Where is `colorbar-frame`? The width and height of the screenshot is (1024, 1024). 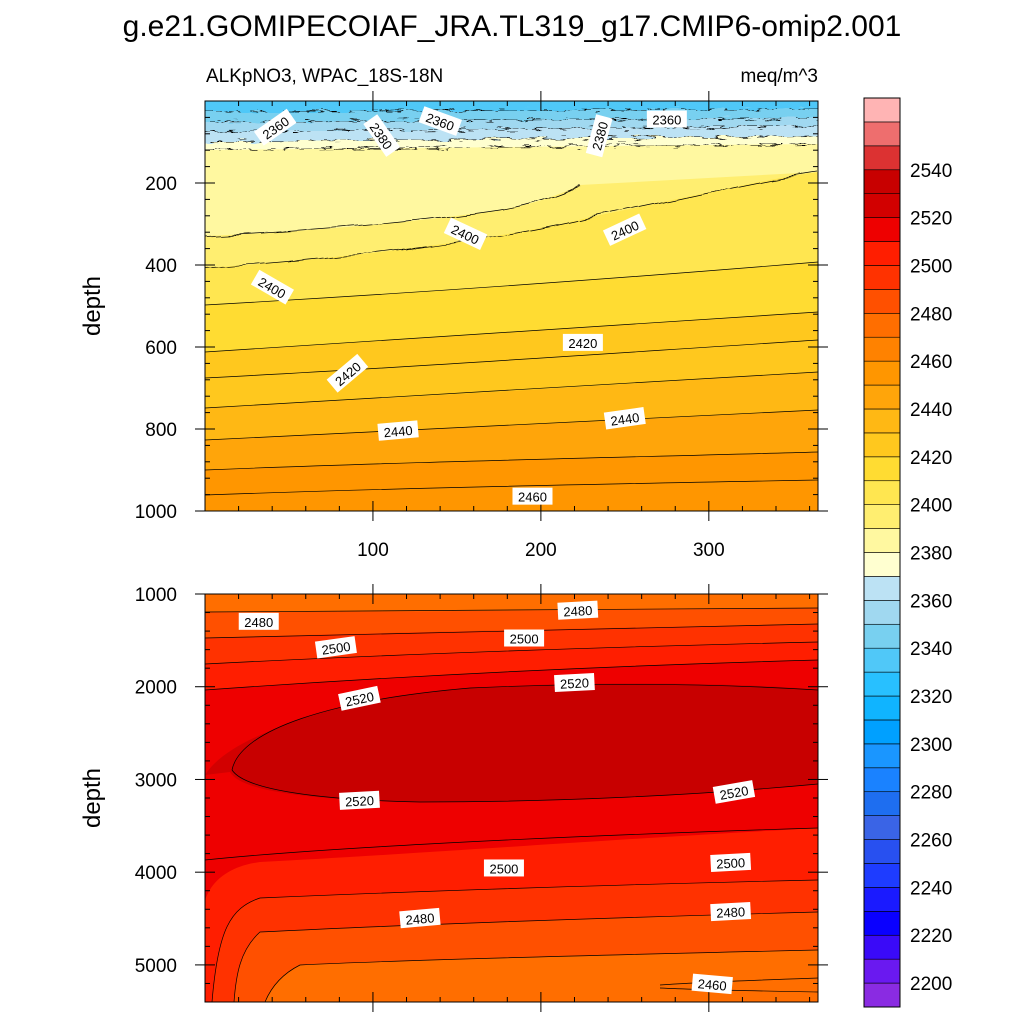 colorbar-frame is located at coordinates (882, 552).